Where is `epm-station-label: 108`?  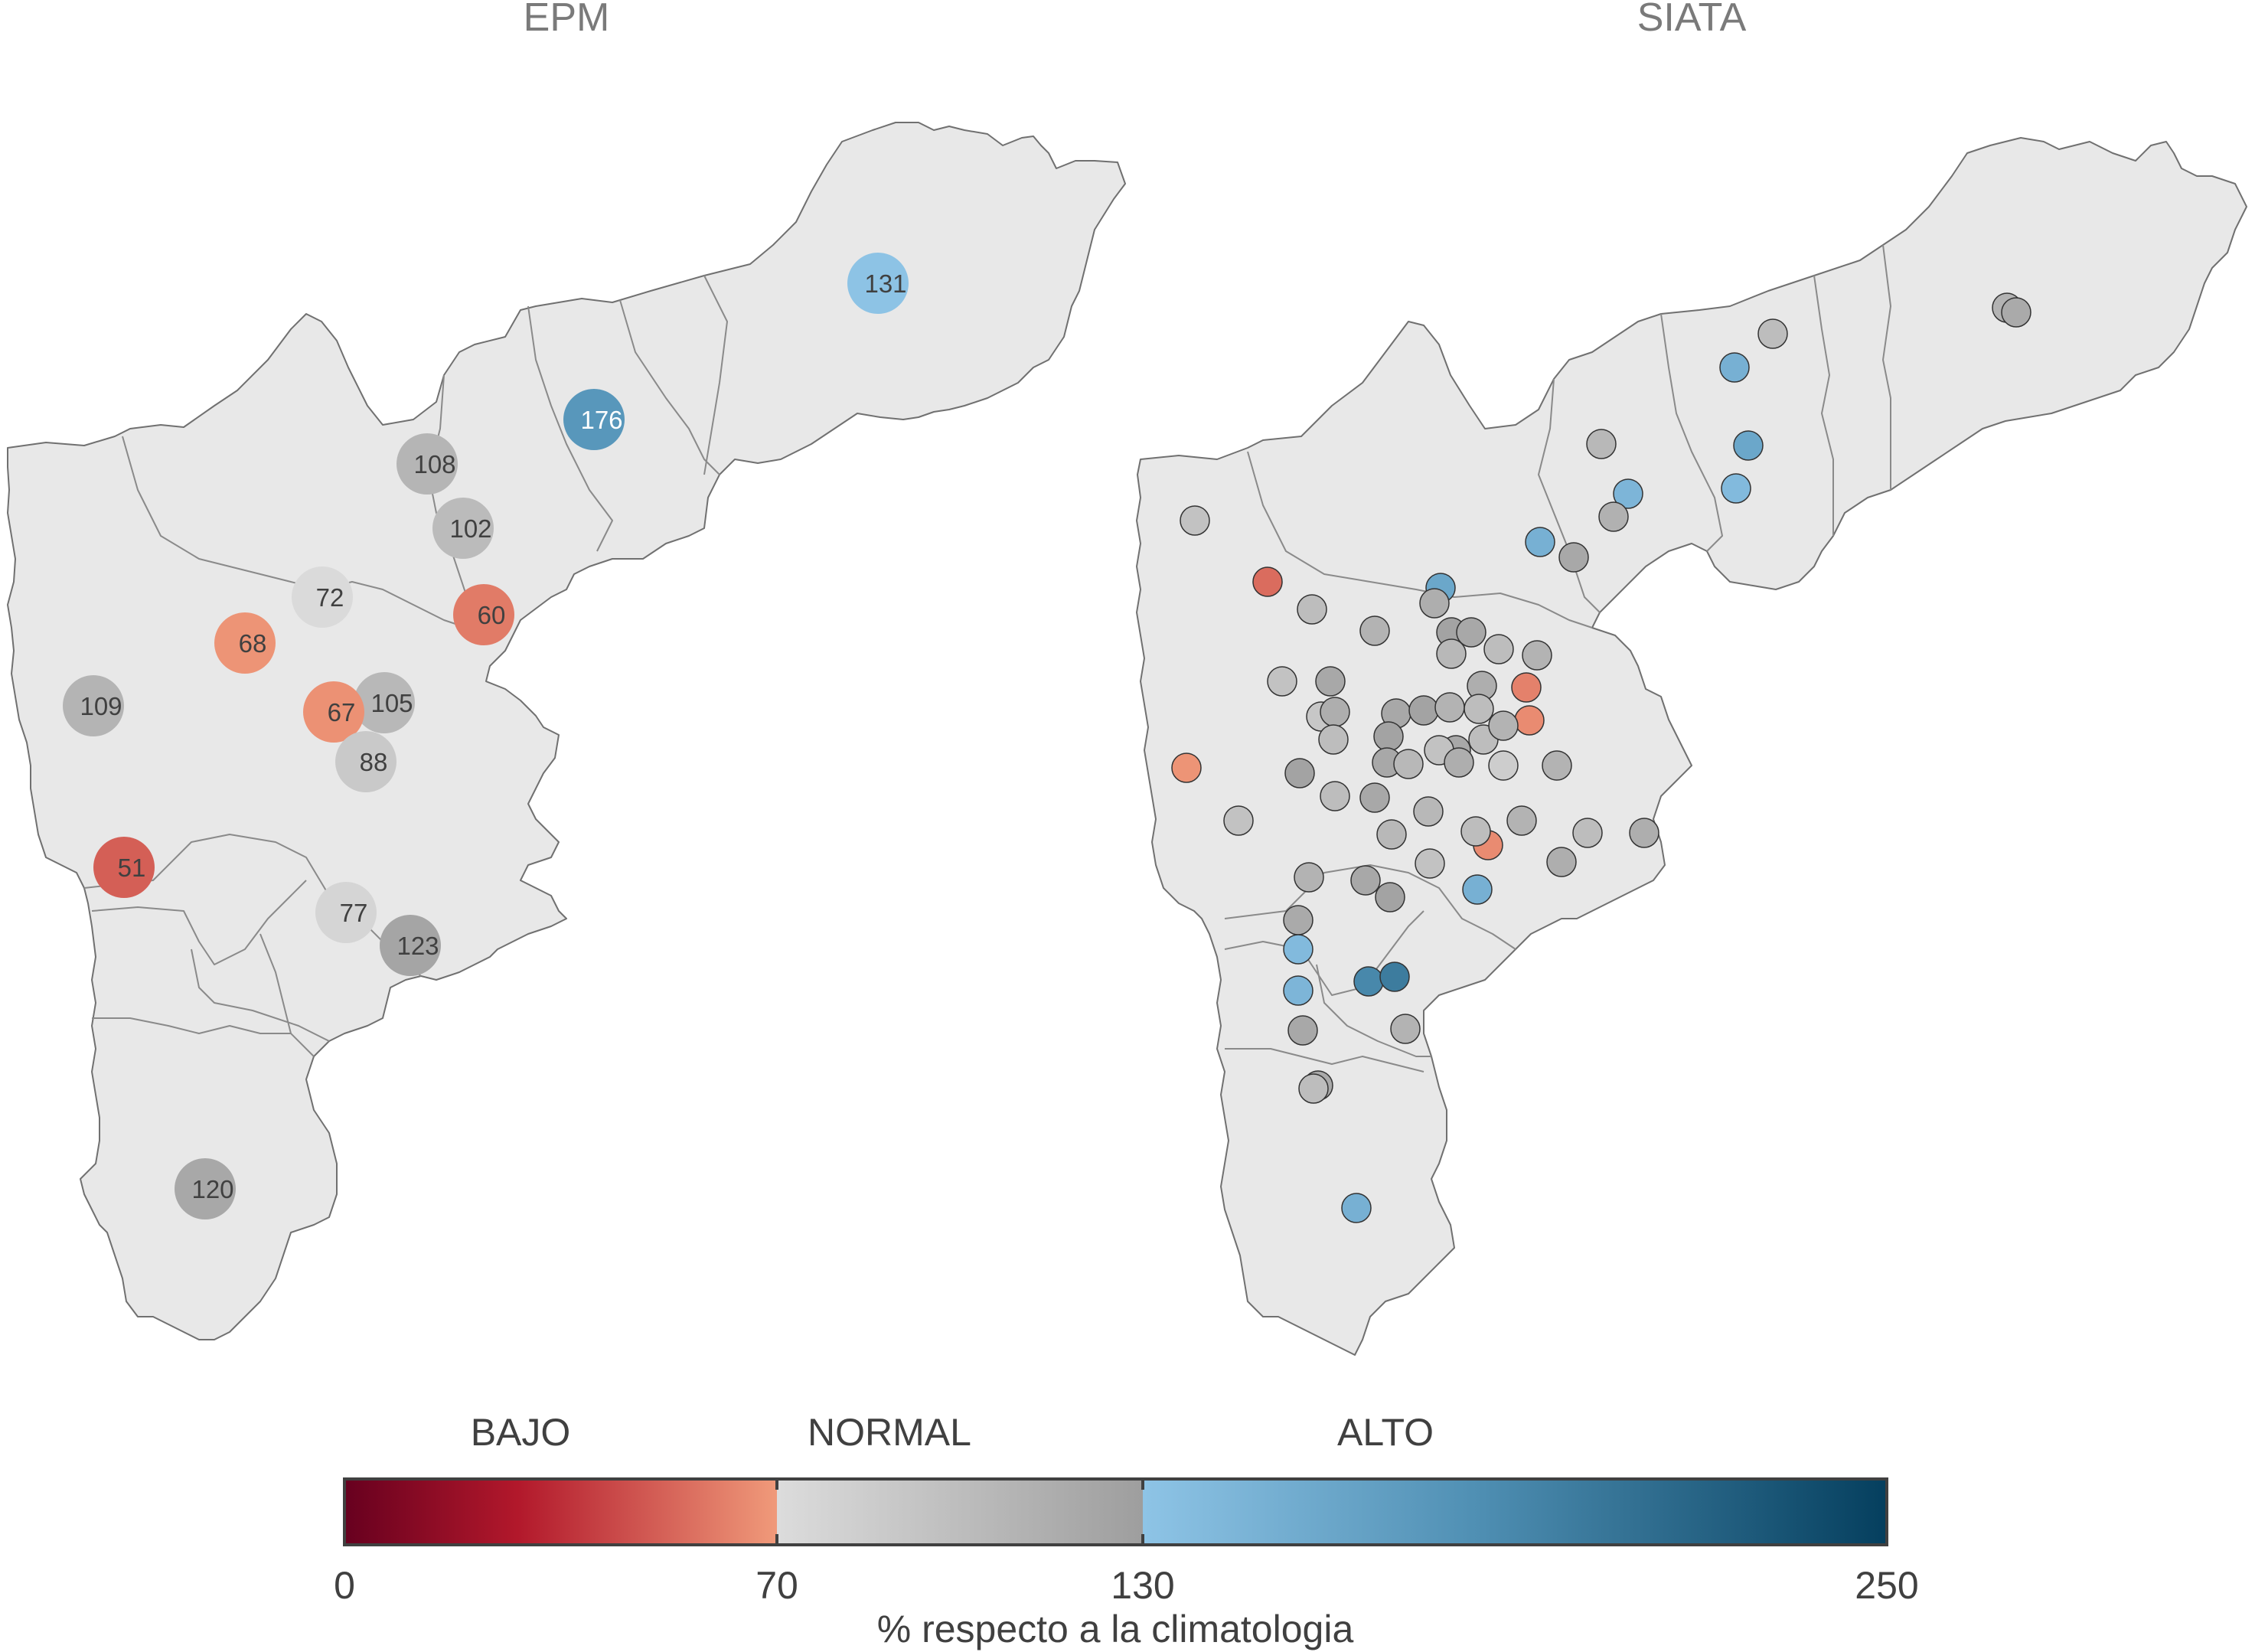 epm-station-label: 108 is located at coordinates (434, 464).